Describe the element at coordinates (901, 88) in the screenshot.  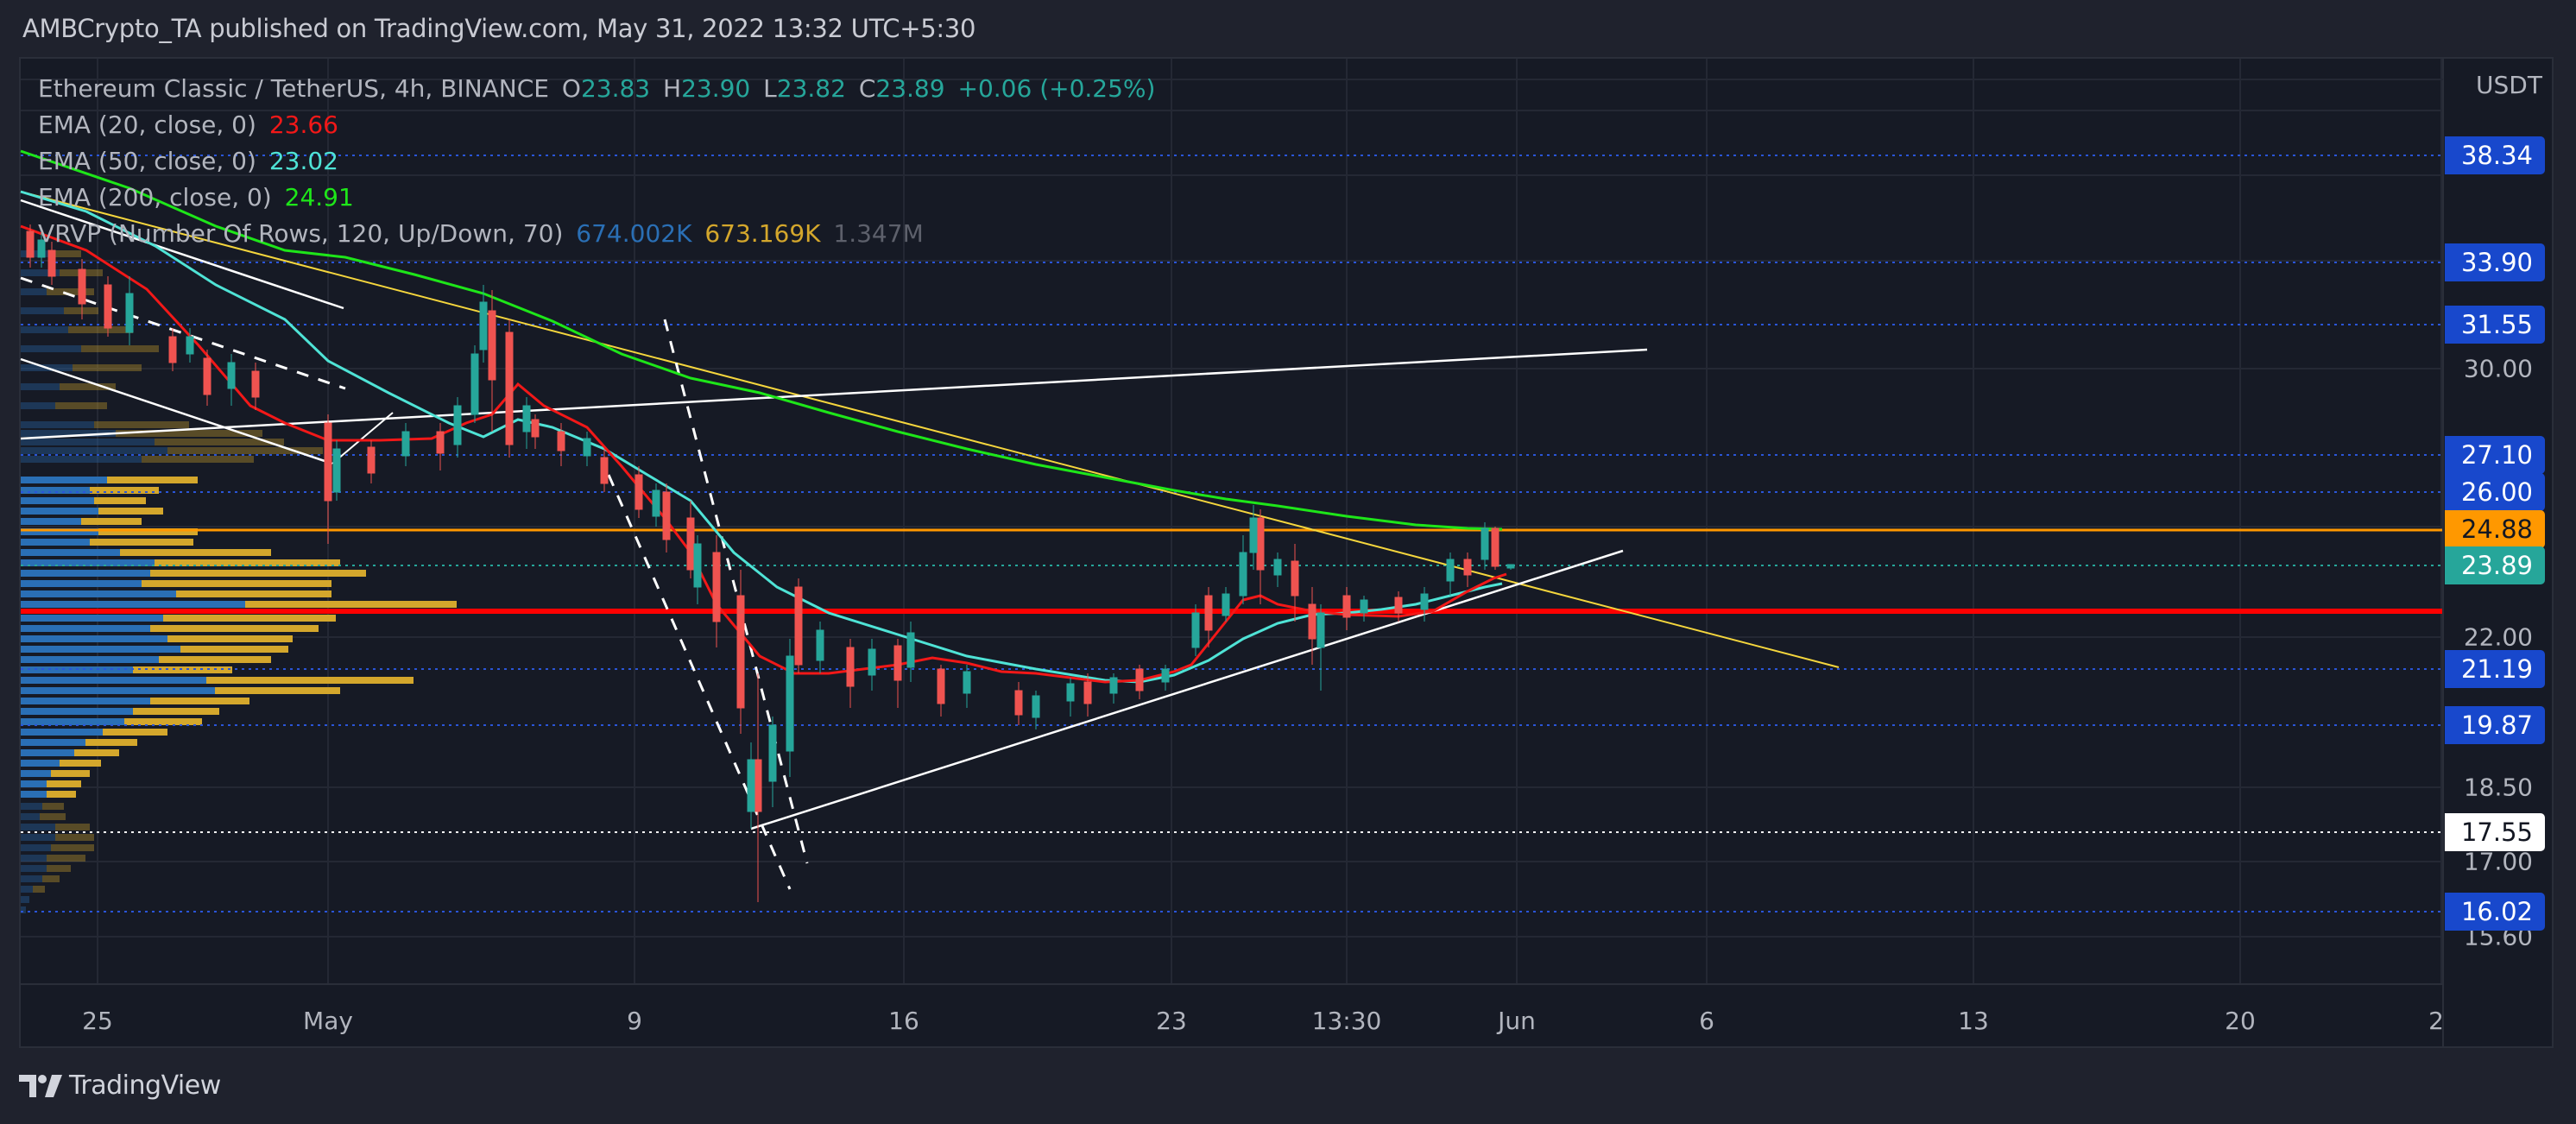
I see `ohlc-close: C23.89` at that location.